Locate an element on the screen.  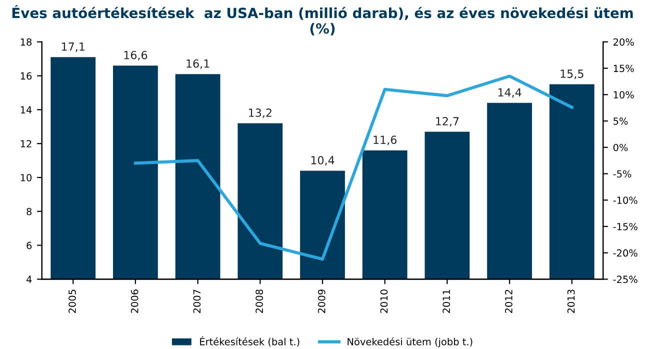
y-tick-label: 8 is located at coordinates (29, 212).